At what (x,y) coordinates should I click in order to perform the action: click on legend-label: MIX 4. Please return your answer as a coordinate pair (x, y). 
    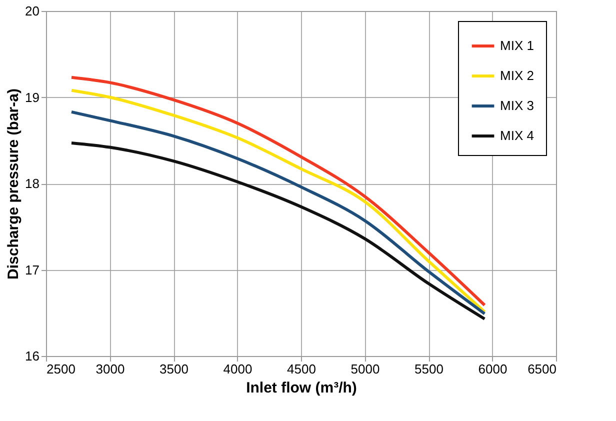
    Looking at the image, I should click on (517, 135).